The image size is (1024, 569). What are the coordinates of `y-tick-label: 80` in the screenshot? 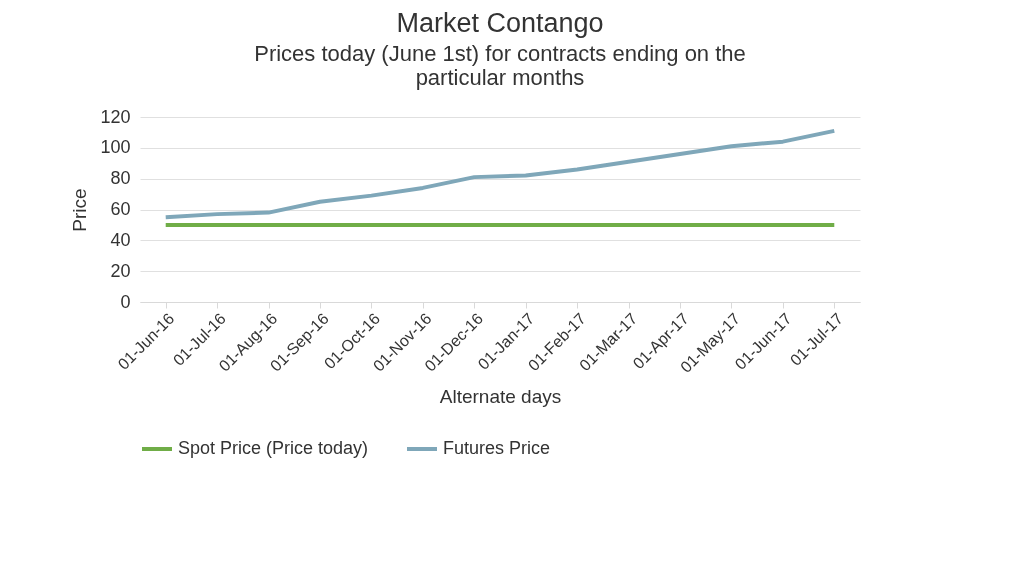 It's located at (120, 178).